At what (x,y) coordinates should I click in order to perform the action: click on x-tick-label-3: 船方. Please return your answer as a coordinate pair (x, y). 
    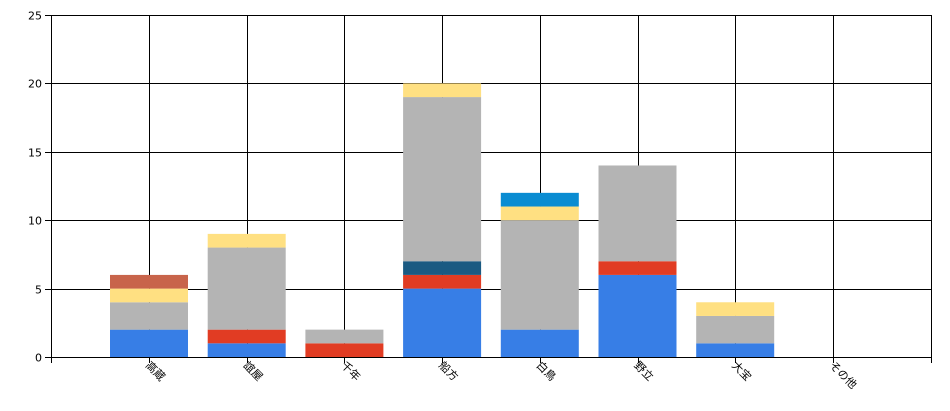
    Looking at the image, I should click on (448, 370).